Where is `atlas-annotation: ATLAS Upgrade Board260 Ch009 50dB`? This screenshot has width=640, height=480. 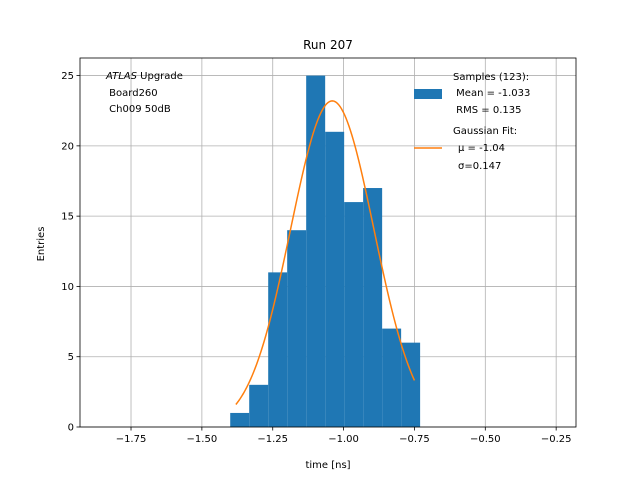 atlas-annotation: ATLAS Upgrade Board260 Ch009 50dB is located at coordinates (144, 93).